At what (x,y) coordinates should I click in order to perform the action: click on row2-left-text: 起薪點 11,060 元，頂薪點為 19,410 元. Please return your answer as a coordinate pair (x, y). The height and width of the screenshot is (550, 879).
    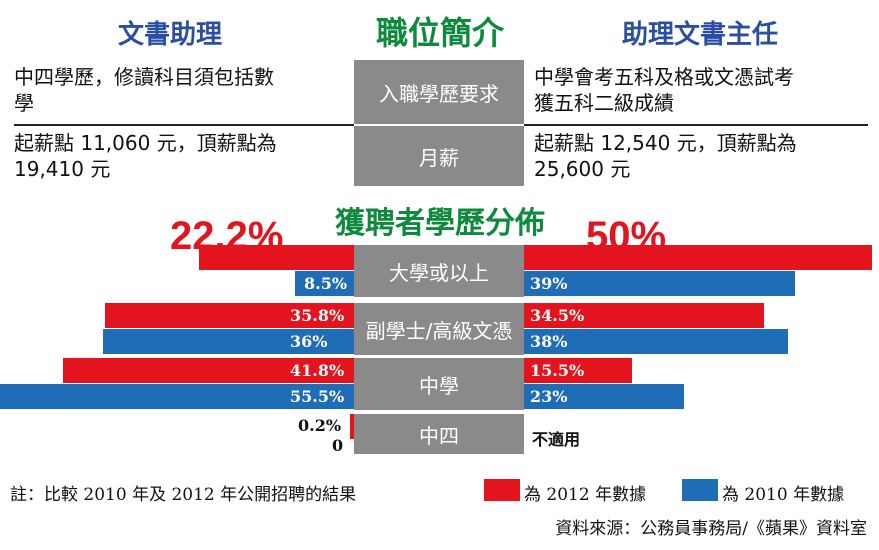
    Looking at the image, I should click on (184, 156).